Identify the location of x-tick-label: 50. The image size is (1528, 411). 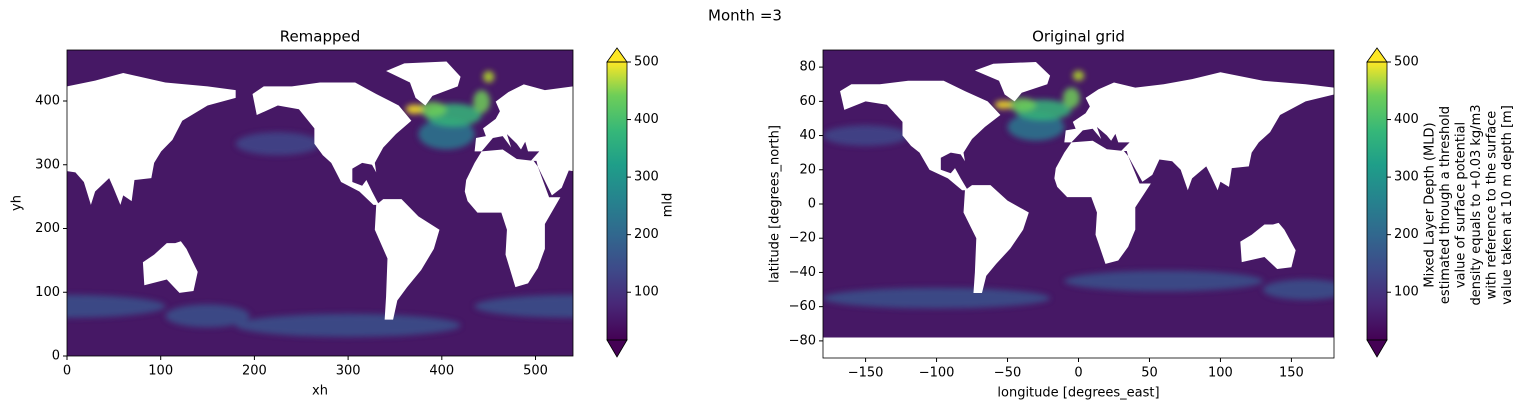
(1149, 373).